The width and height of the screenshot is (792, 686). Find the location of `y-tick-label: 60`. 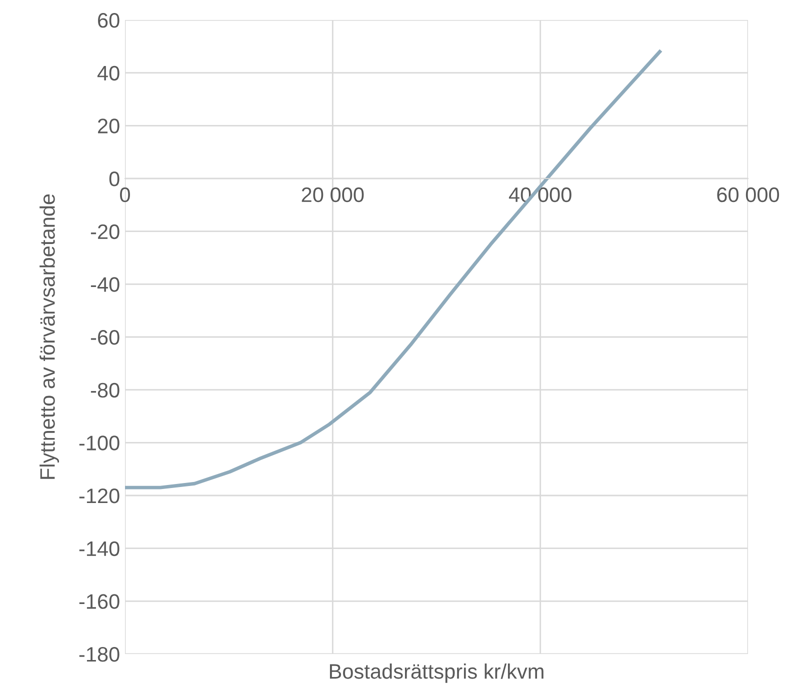

y-tick-label: 60 is located at coordinates (109, 20).